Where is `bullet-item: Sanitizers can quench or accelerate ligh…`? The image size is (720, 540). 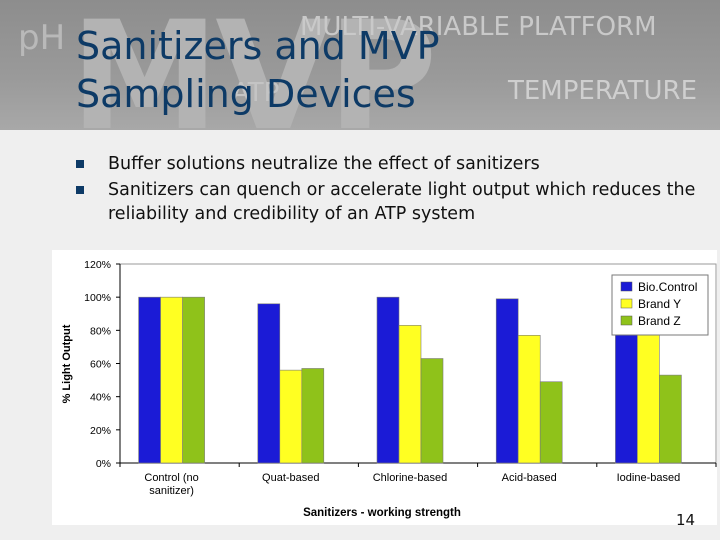 bullet-item: Sanitizers can quench or accelerate ligh… is located at coordinates (386, 202).